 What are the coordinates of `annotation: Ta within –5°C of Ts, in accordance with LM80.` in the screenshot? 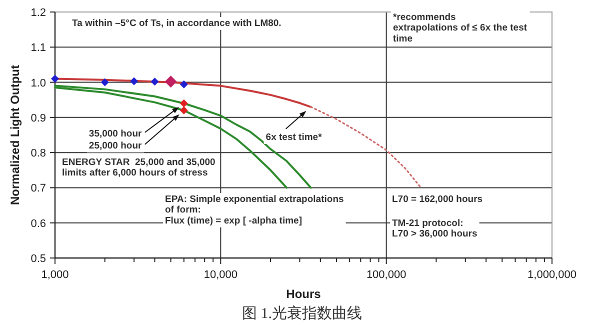 It's located at (177, 23).